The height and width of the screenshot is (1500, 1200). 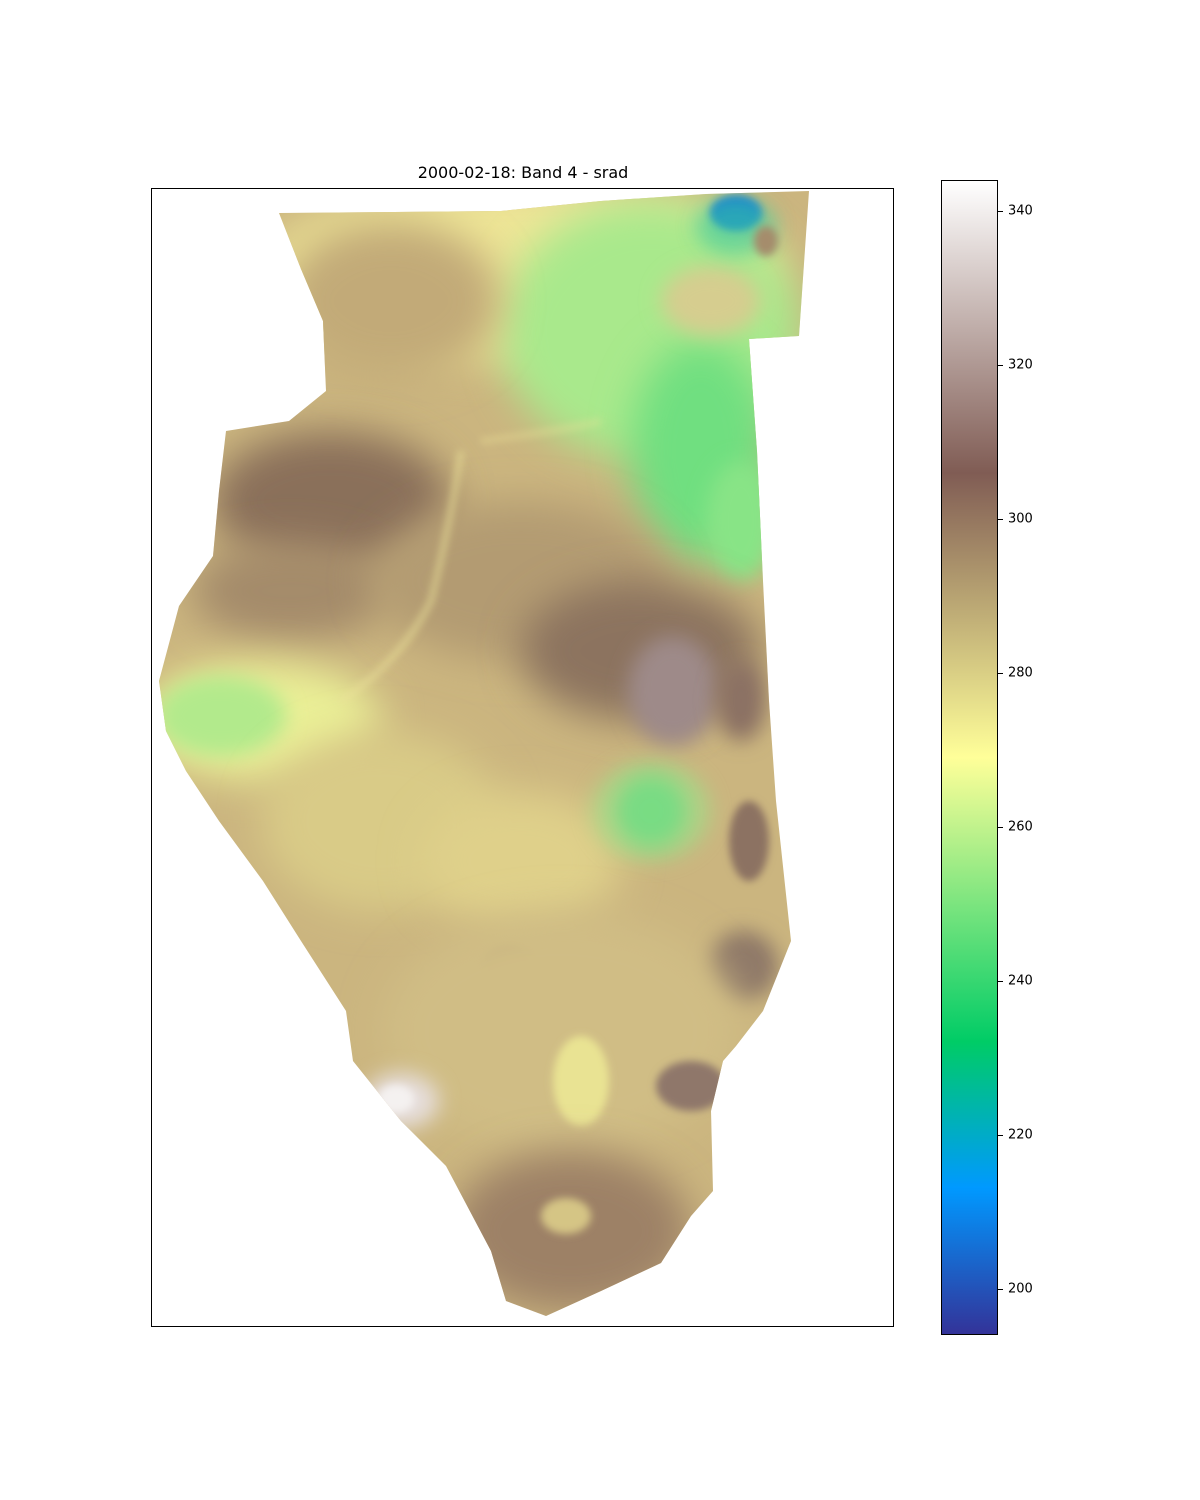 What do you see at coordinates (711, 301) in the screenshot?
I see `northeast-pale-patch` at bounding box center [711, 301].